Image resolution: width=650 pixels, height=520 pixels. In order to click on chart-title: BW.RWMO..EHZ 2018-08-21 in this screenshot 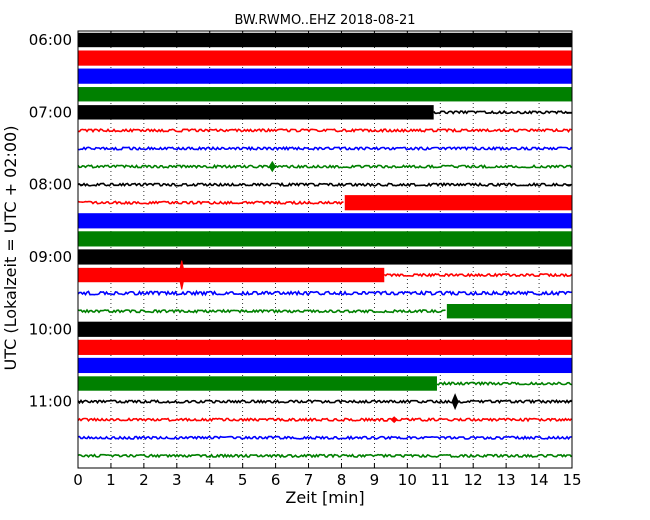, I will do `click(324, 20)`.